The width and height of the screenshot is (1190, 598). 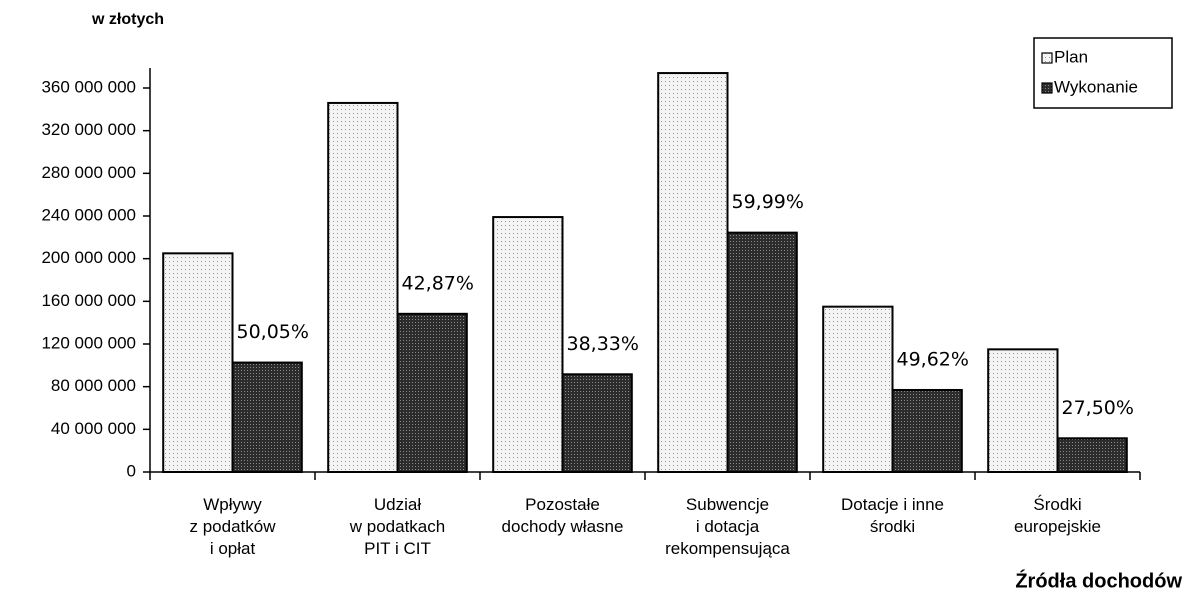 What do you see at coordinates (88, 86) in the screenshot?
I see `y-tick-label: 360 000 000` at bounding box center [88, 86].